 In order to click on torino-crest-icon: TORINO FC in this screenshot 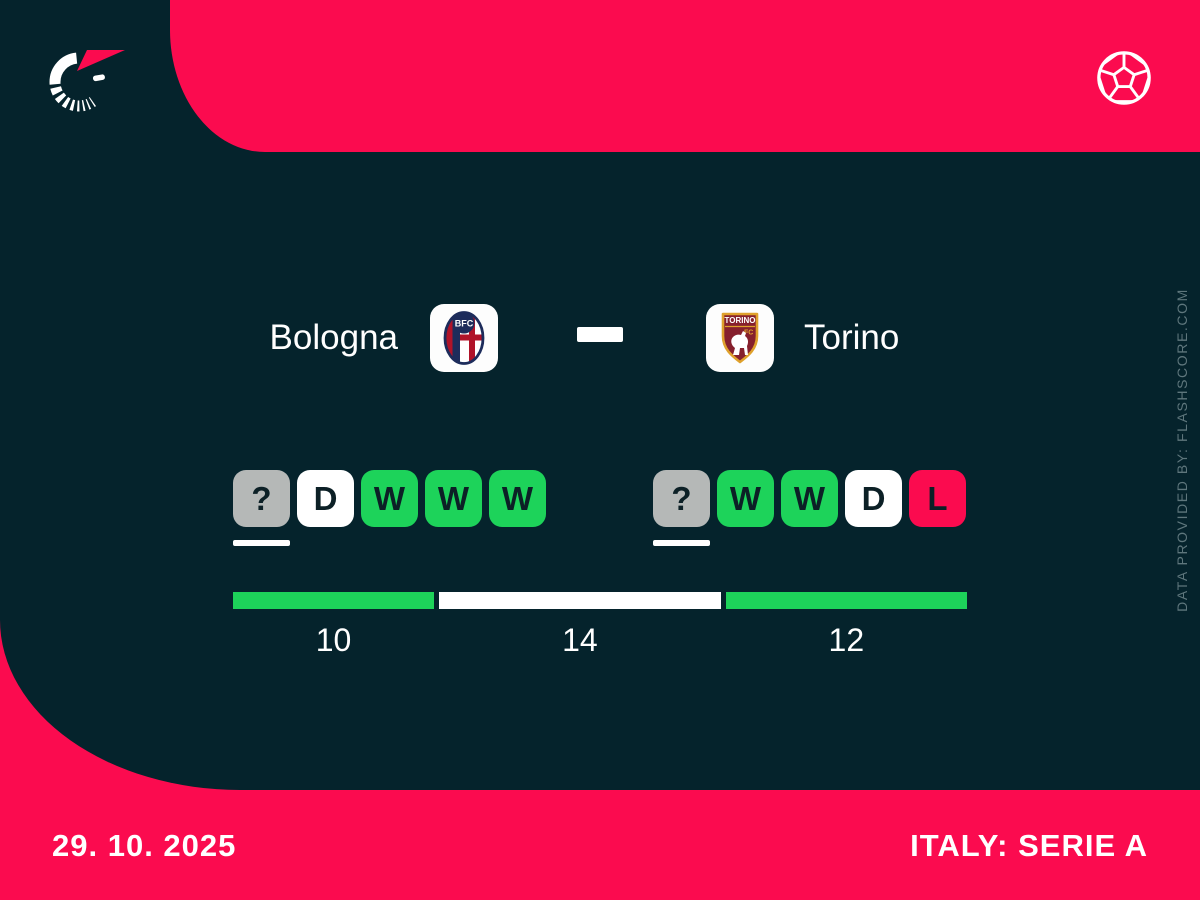, I will do `click(740, 338)`.